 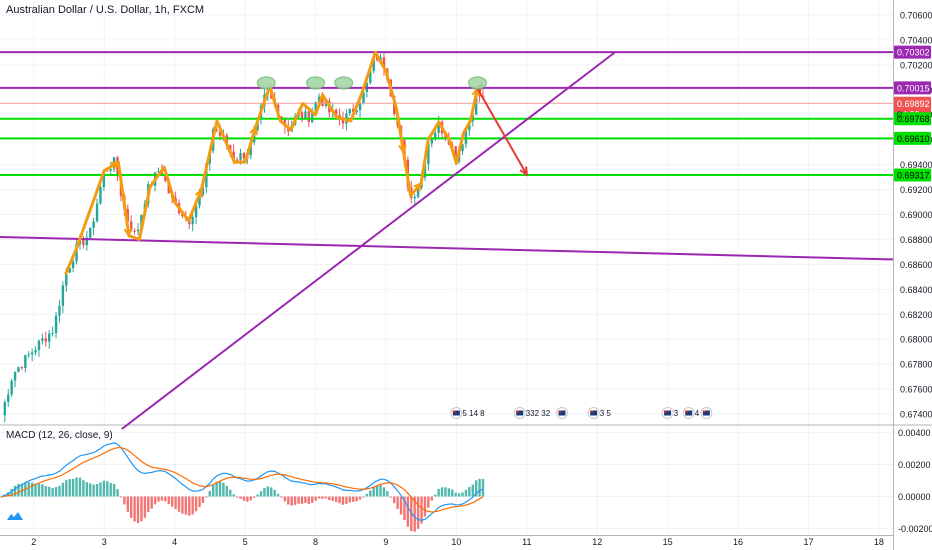 I want to click on event-label: 4, so click(x=697, y=413).